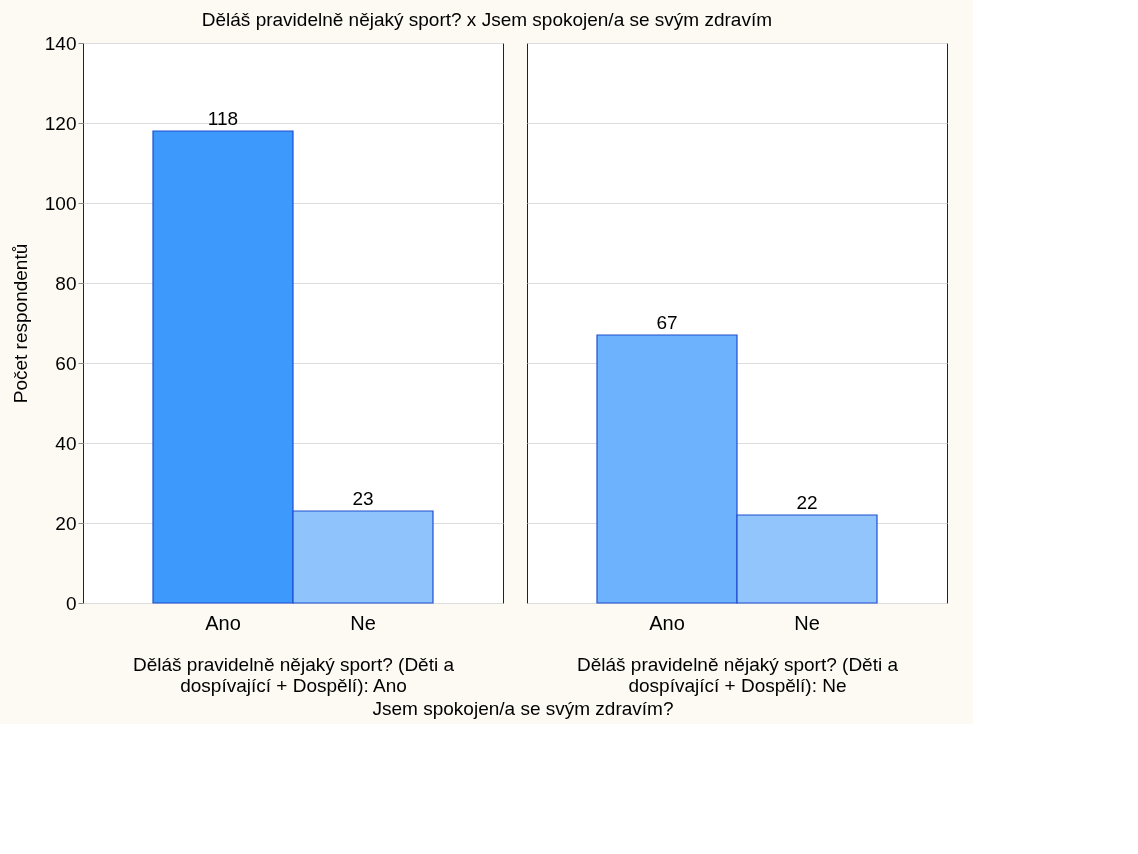 This screenshot has height=854, width=1138. I want to click on chart-title: Děláš pravidelně nějaký sport? x Jsem spokojen/a se svým zdravím, so click(487, 19).